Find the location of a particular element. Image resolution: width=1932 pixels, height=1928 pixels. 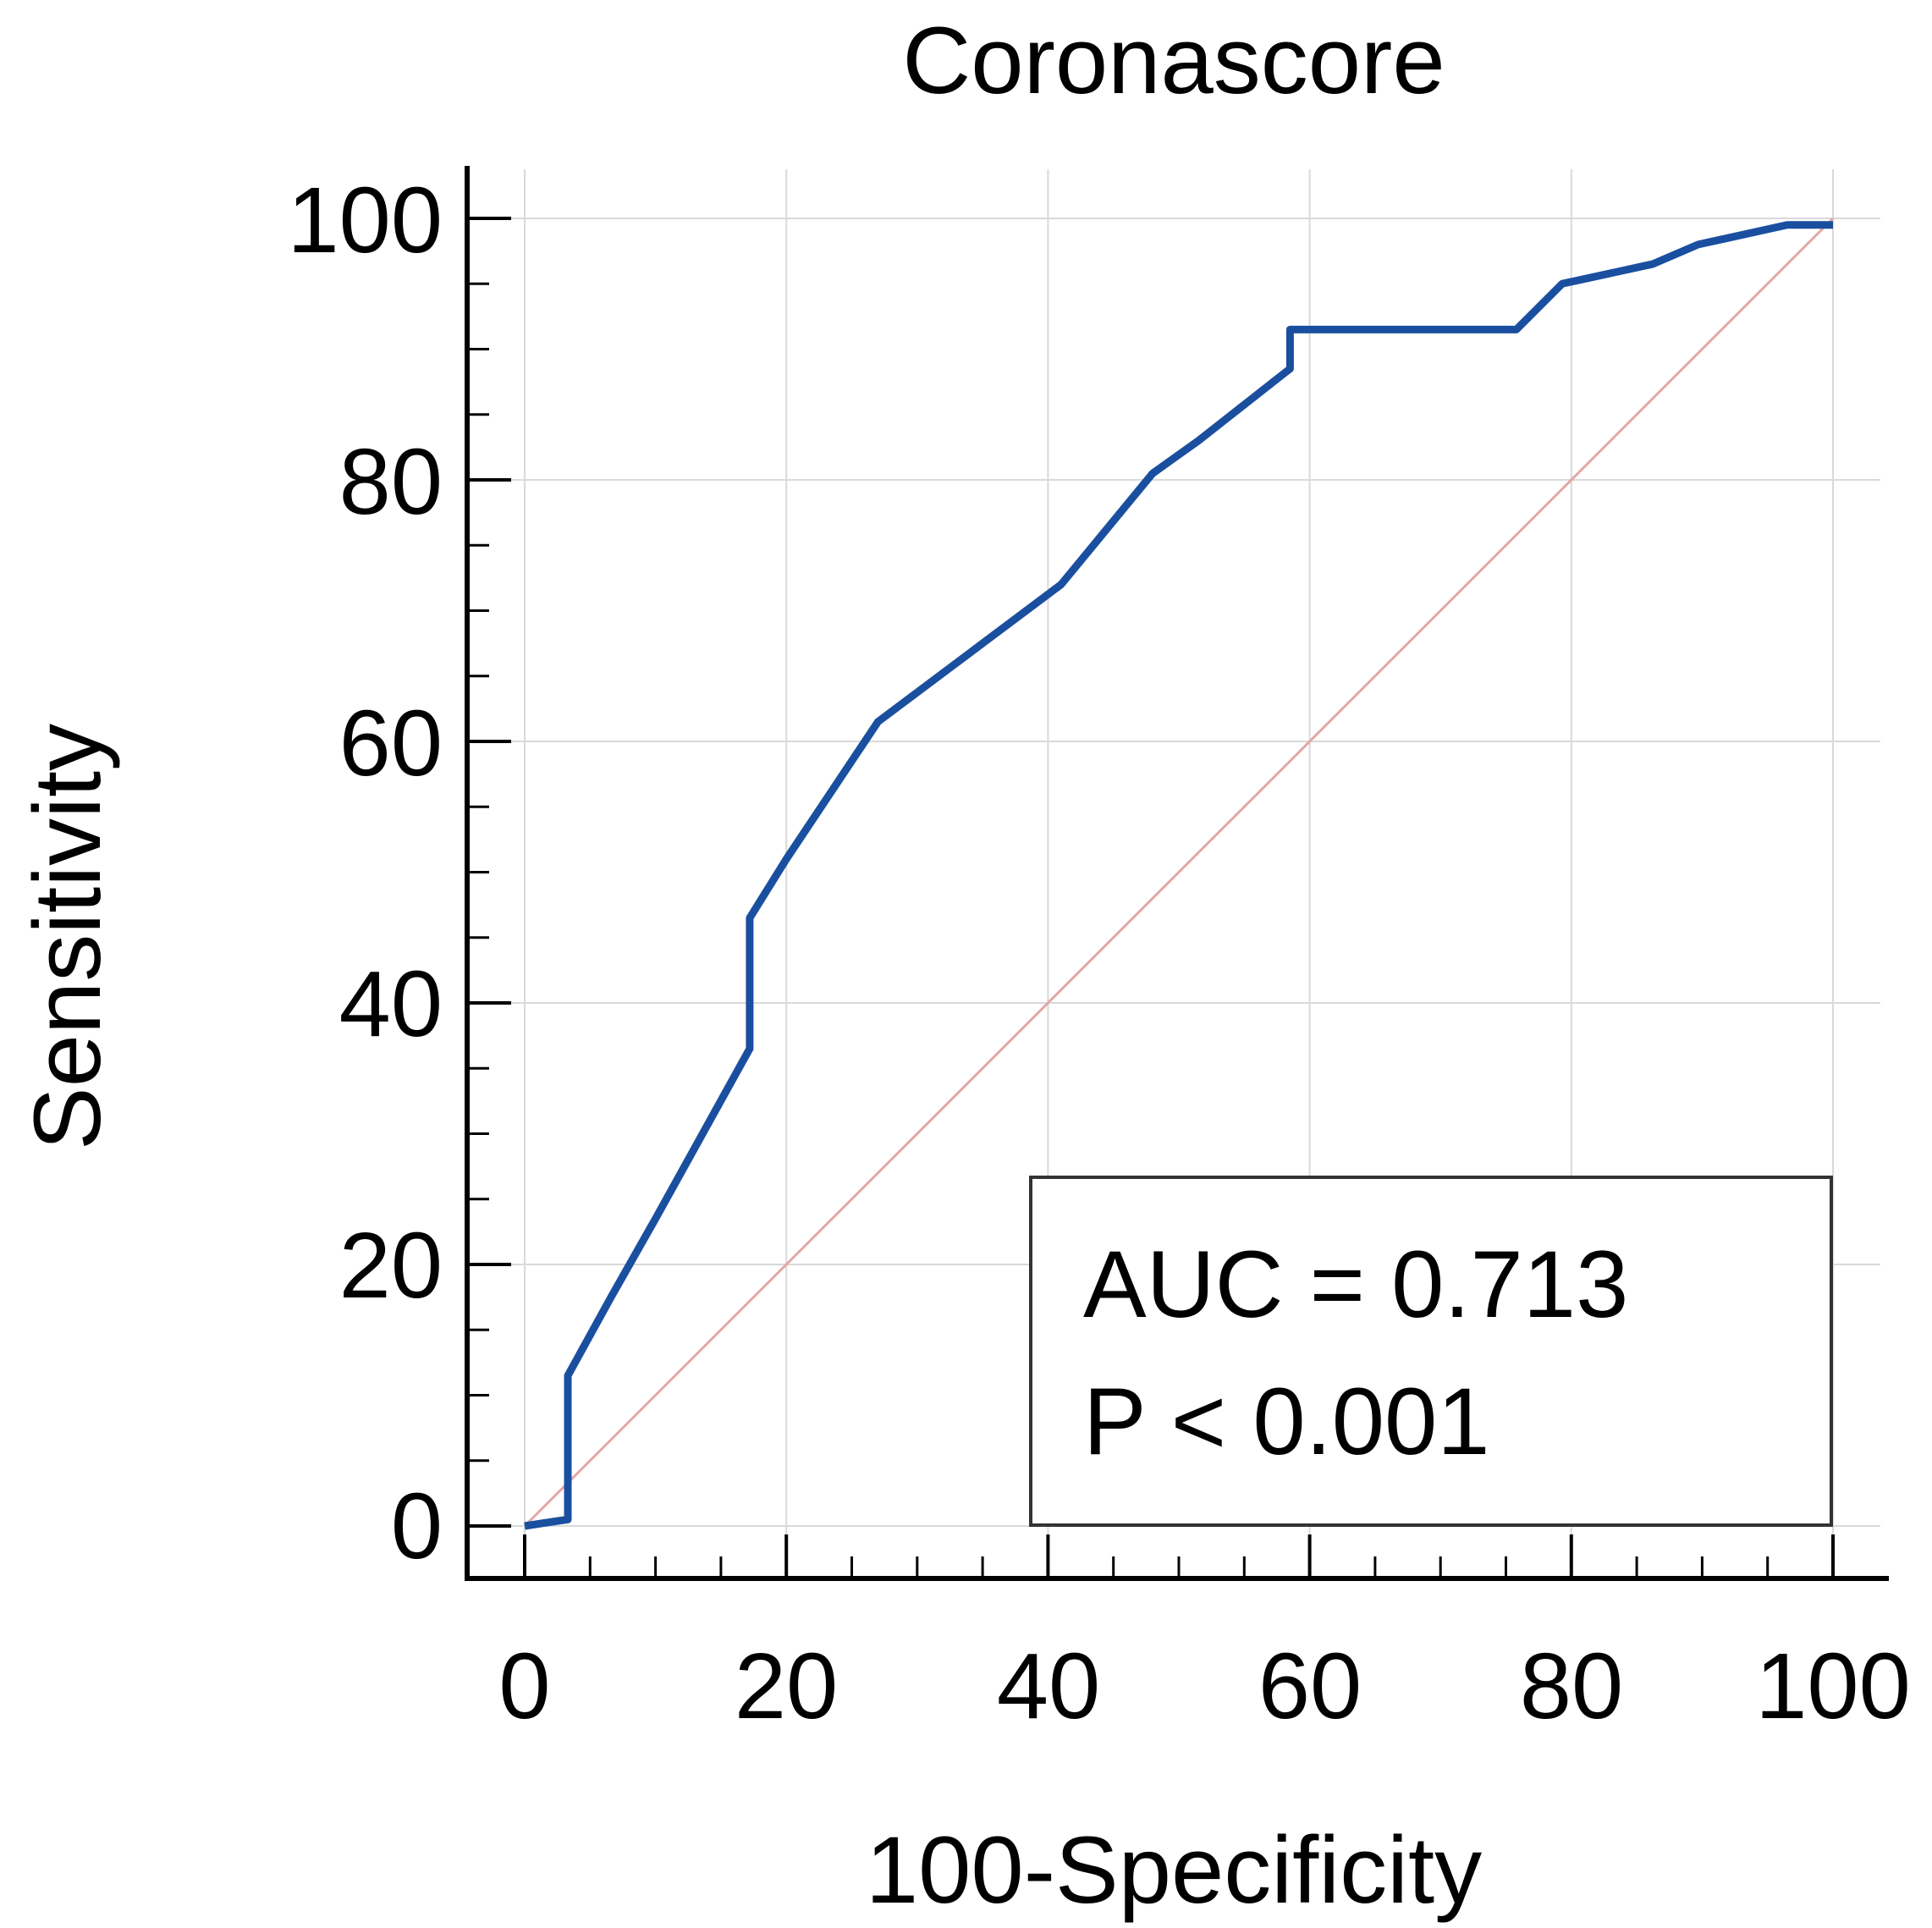

y-tick-label-60: 60 is located at coordinates (391, 743).